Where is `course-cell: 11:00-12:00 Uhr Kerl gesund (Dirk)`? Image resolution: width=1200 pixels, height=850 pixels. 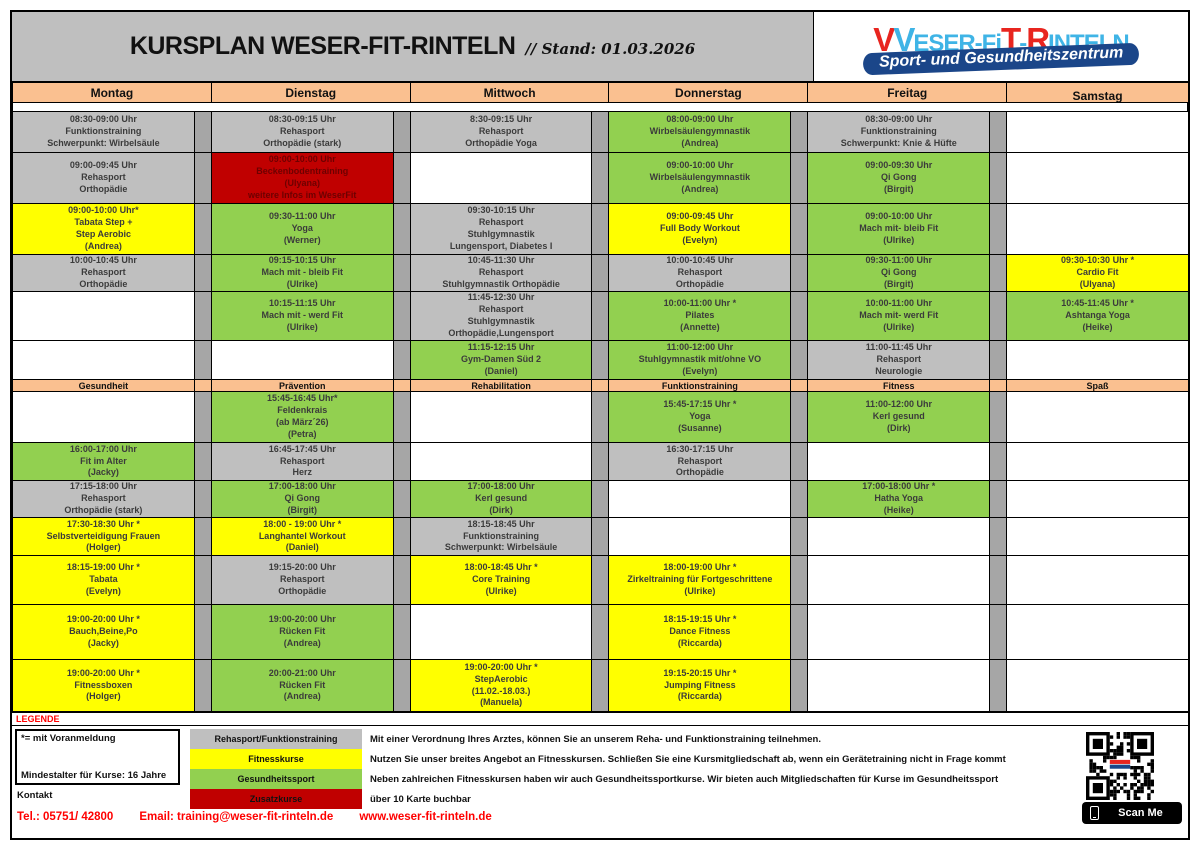
course-cell: 11:00-12:00 Uhr Kerl gesund (Dirk) is located at coordinates (899, 417).